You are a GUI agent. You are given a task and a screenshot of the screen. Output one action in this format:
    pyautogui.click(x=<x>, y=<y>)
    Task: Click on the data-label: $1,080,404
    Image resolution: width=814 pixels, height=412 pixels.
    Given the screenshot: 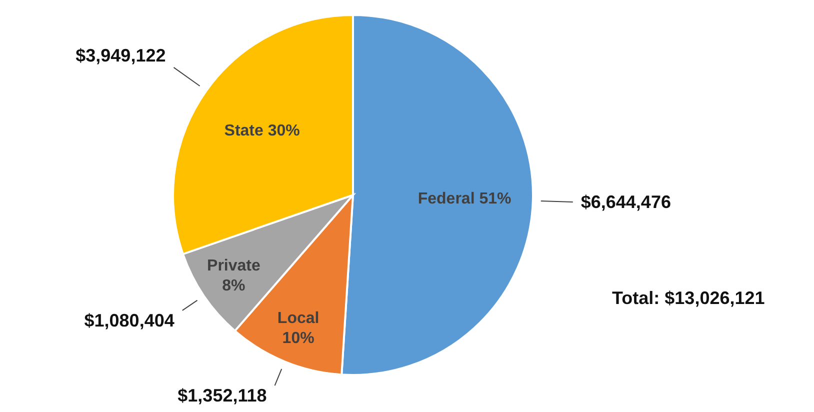 What is the action you would take?
    pyautogui.click(x=129, y=320)
    